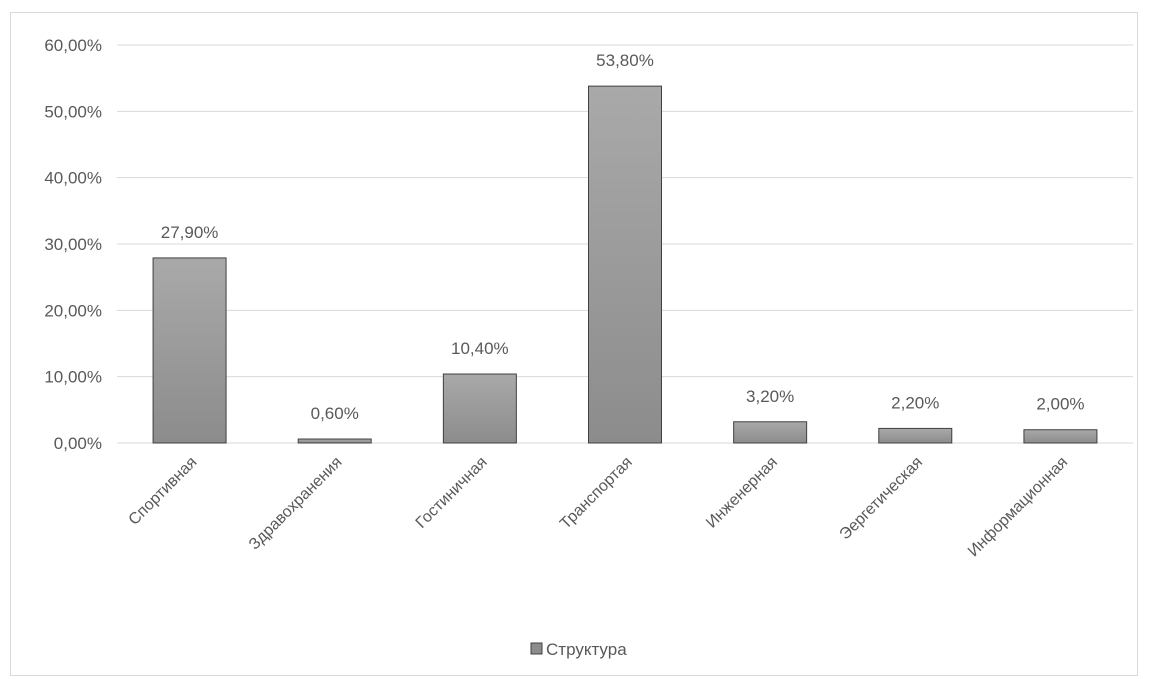 The image size is (1149, 679). Describe the element at coordinates (78, 443) in the screenshot. I see `y-tick-label: 0,00%` at that location.